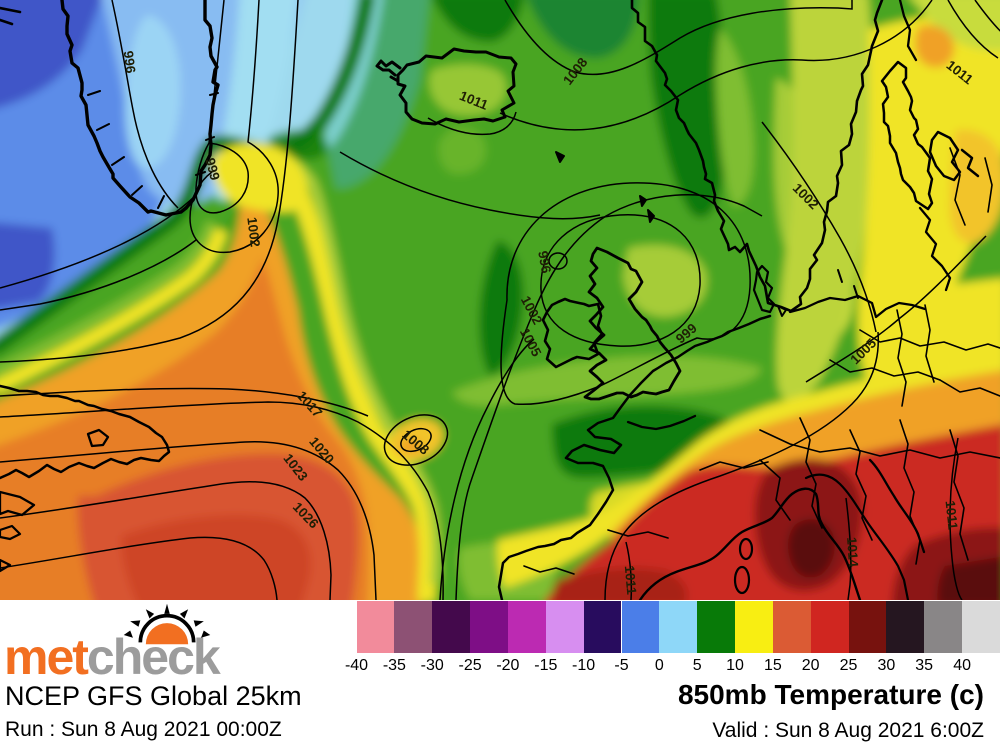 The width and height of the screenshot is (1000, 749). What do you see at coordinates (852, 552) in the screenshot?
I see `svg-text: 1014` at bounding box center [852, 552].